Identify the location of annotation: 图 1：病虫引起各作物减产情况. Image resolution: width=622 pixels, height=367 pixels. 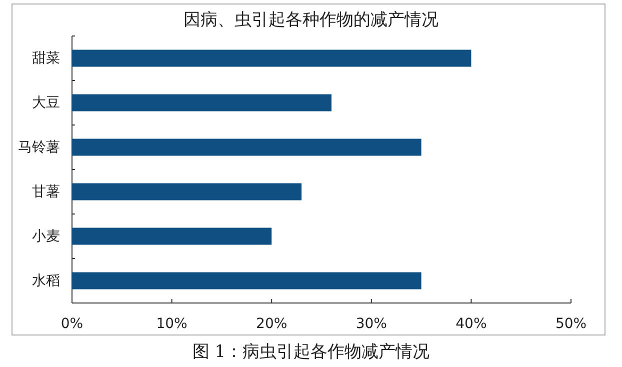
(311, 352).